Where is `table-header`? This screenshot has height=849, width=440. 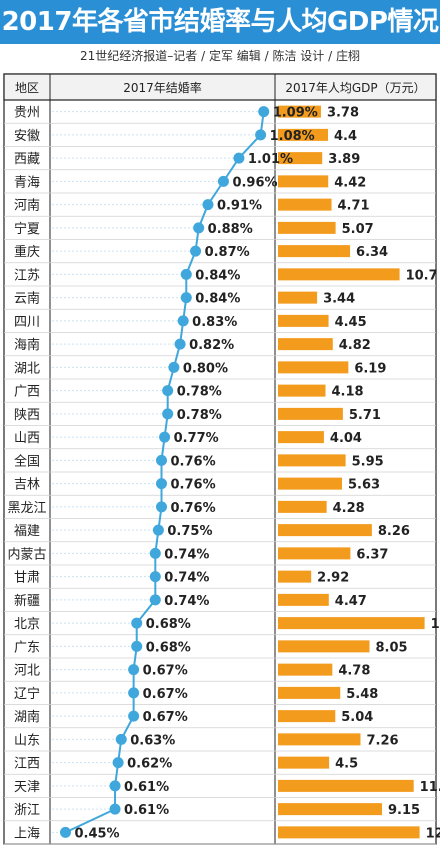
table-header is located at coordinates (220, 87).